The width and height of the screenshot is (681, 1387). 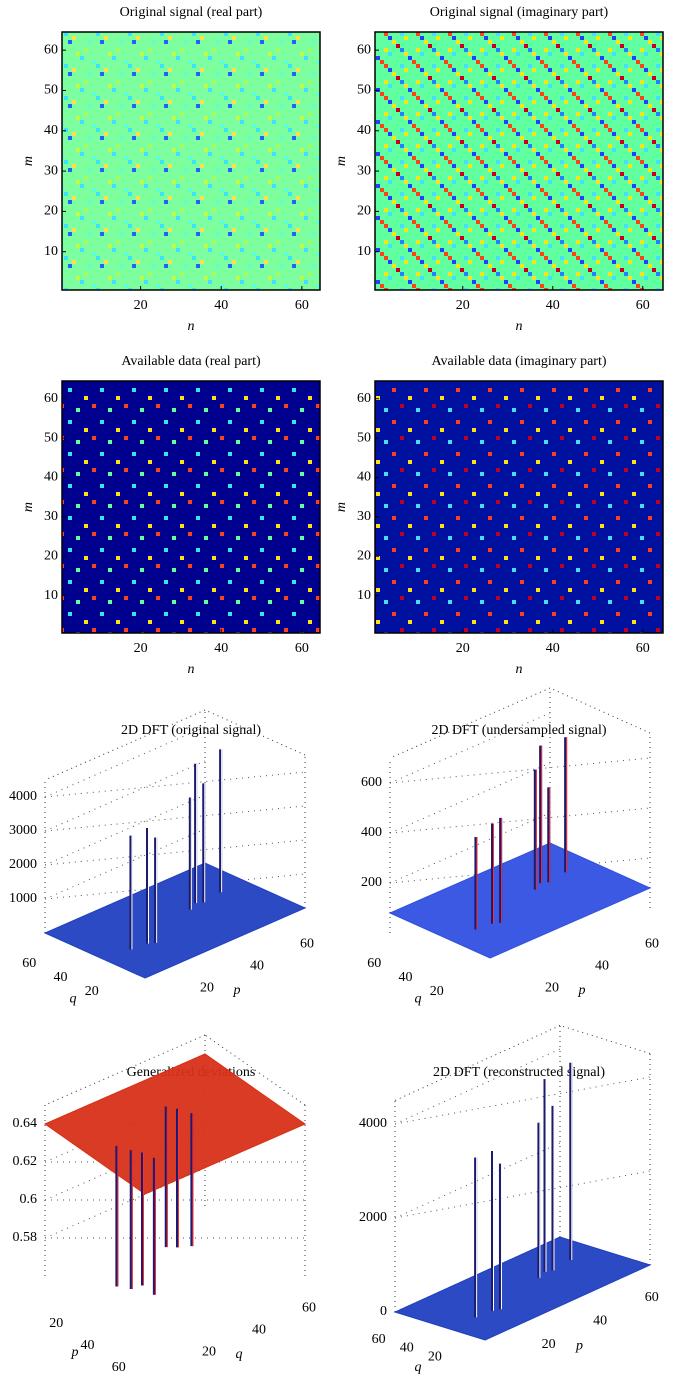 What do you see at coordinates (25, 1237) in the screenshot?
I see `z-tick-label: 0.58` at bounding box center [25, 1237].